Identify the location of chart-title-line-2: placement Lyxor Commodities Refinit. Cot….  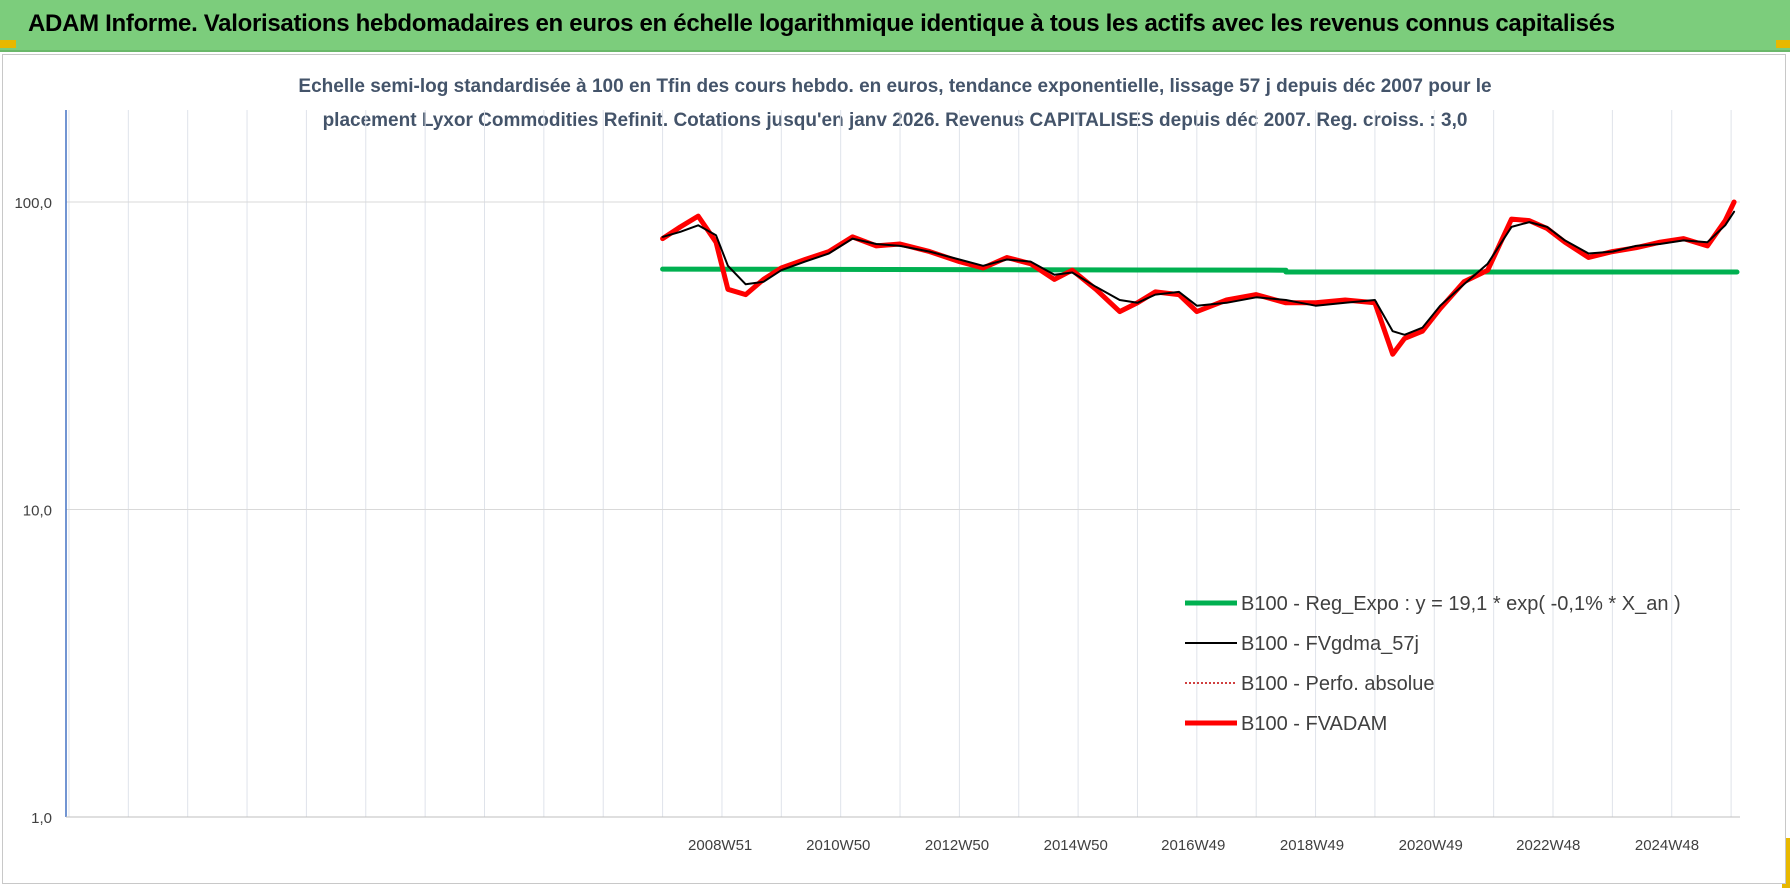
(895, 120).